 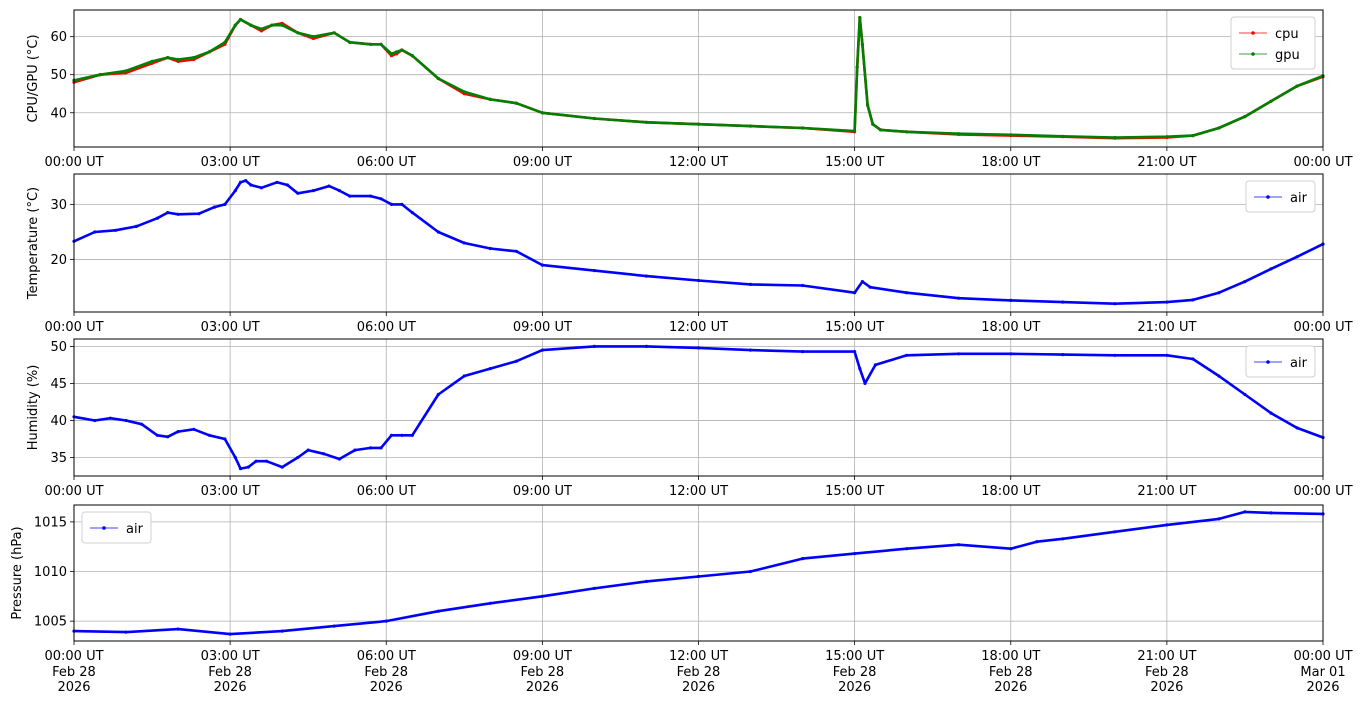 I want to click on x-tick-label: 15:00 UT, so click(x=854, y=656).